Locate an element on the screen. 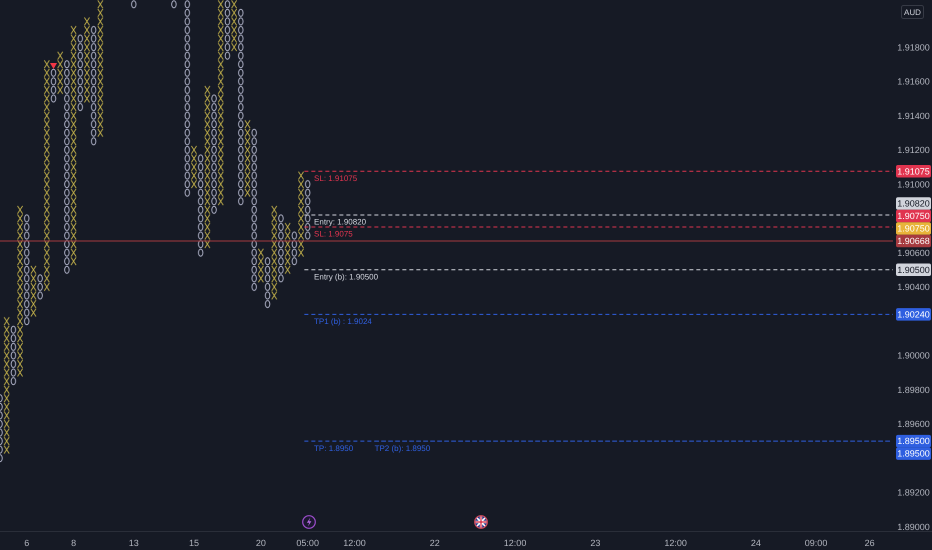 The height and width of the screenshot is (550, 932). ref-line-label: Entry: 1.90820 is located at coordinates (340, 222).